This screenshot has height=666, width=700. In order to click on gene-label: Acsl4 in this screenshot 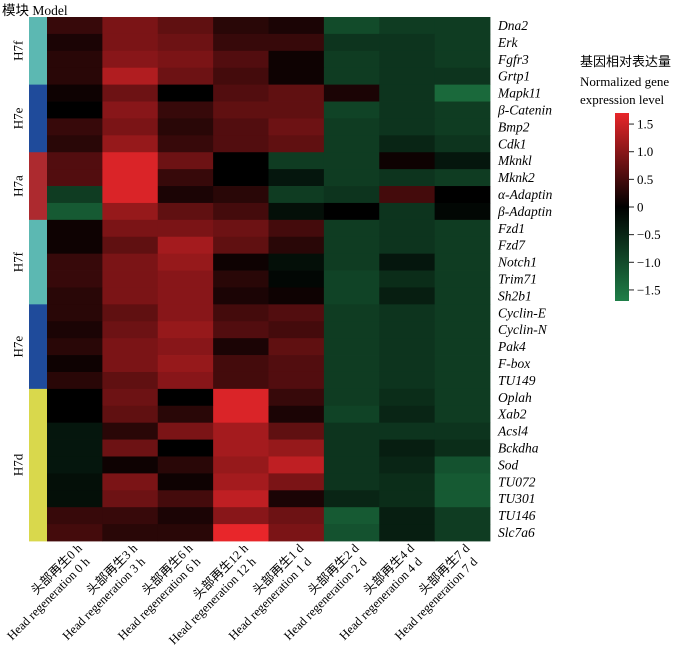, I will do `click(512, 431)`.